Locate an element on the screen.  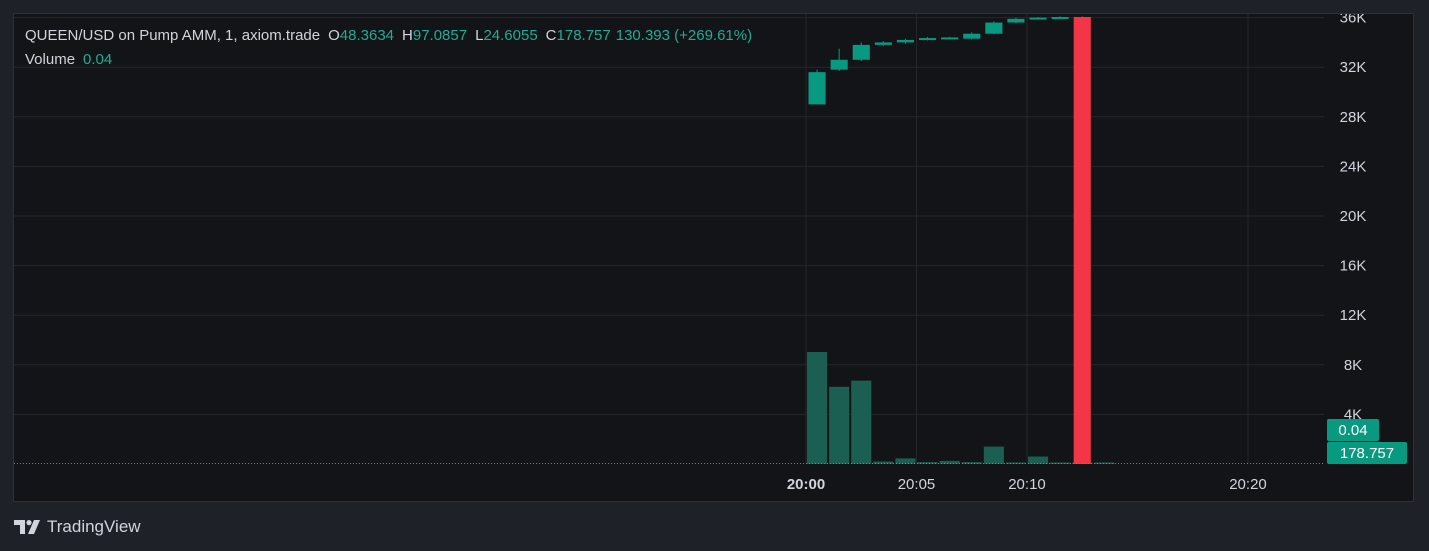
symbol-title: QUEEN/USD on Pump AMM, 1, axiom.trade is located at coordinates (173, 35).